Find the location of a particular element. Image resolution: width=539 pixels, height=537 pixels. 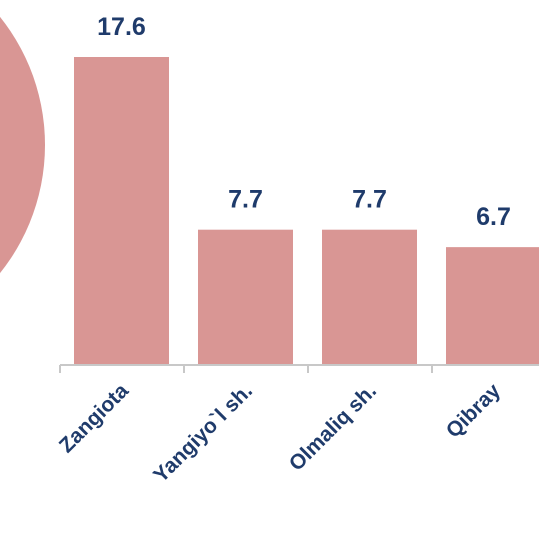

x-tick-label: Zangiota is located at coordinates (94, 418).